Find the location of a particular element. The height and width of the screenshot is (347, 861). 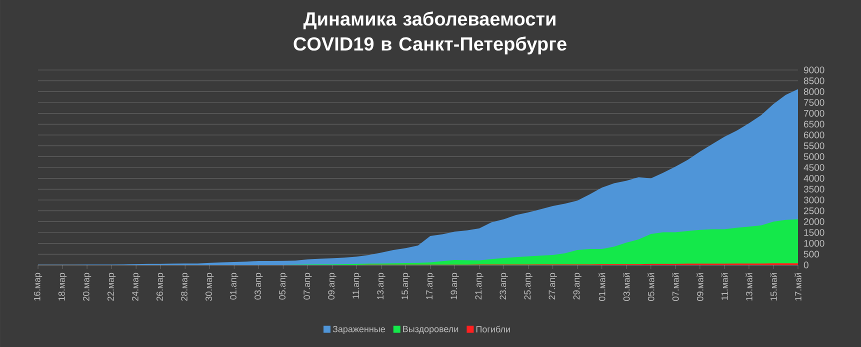

y-tick-label: 4500 is located at coordinates (814, 167).